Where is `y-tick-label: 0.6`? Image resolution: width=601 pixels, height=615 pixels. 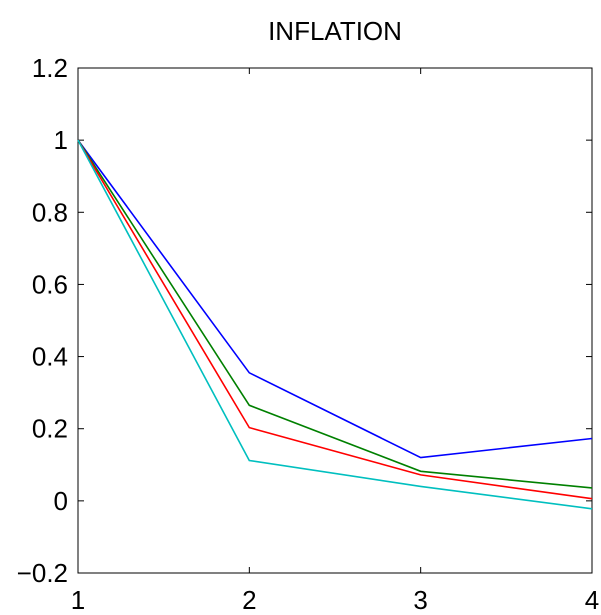 y-tick-label: 0.6 is located at coordinates (50, 284).